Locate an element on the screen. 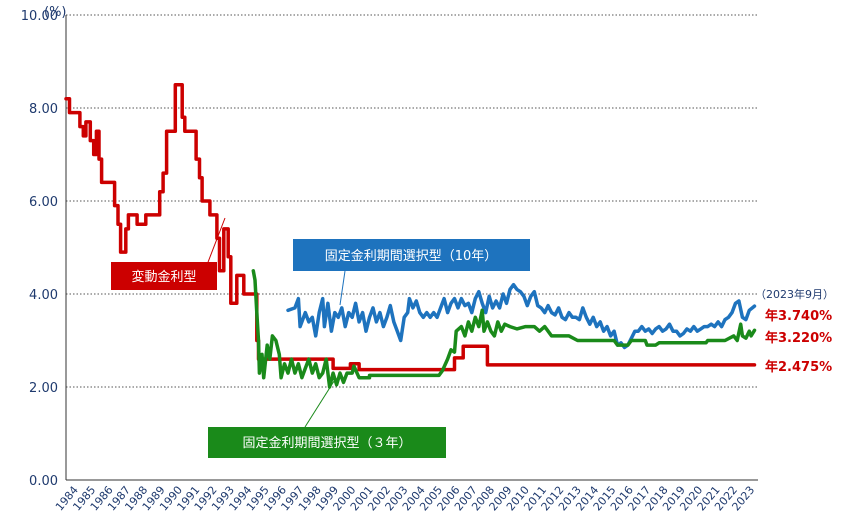  y-tick-label: 2.00 is located at coordinates (43, 388).